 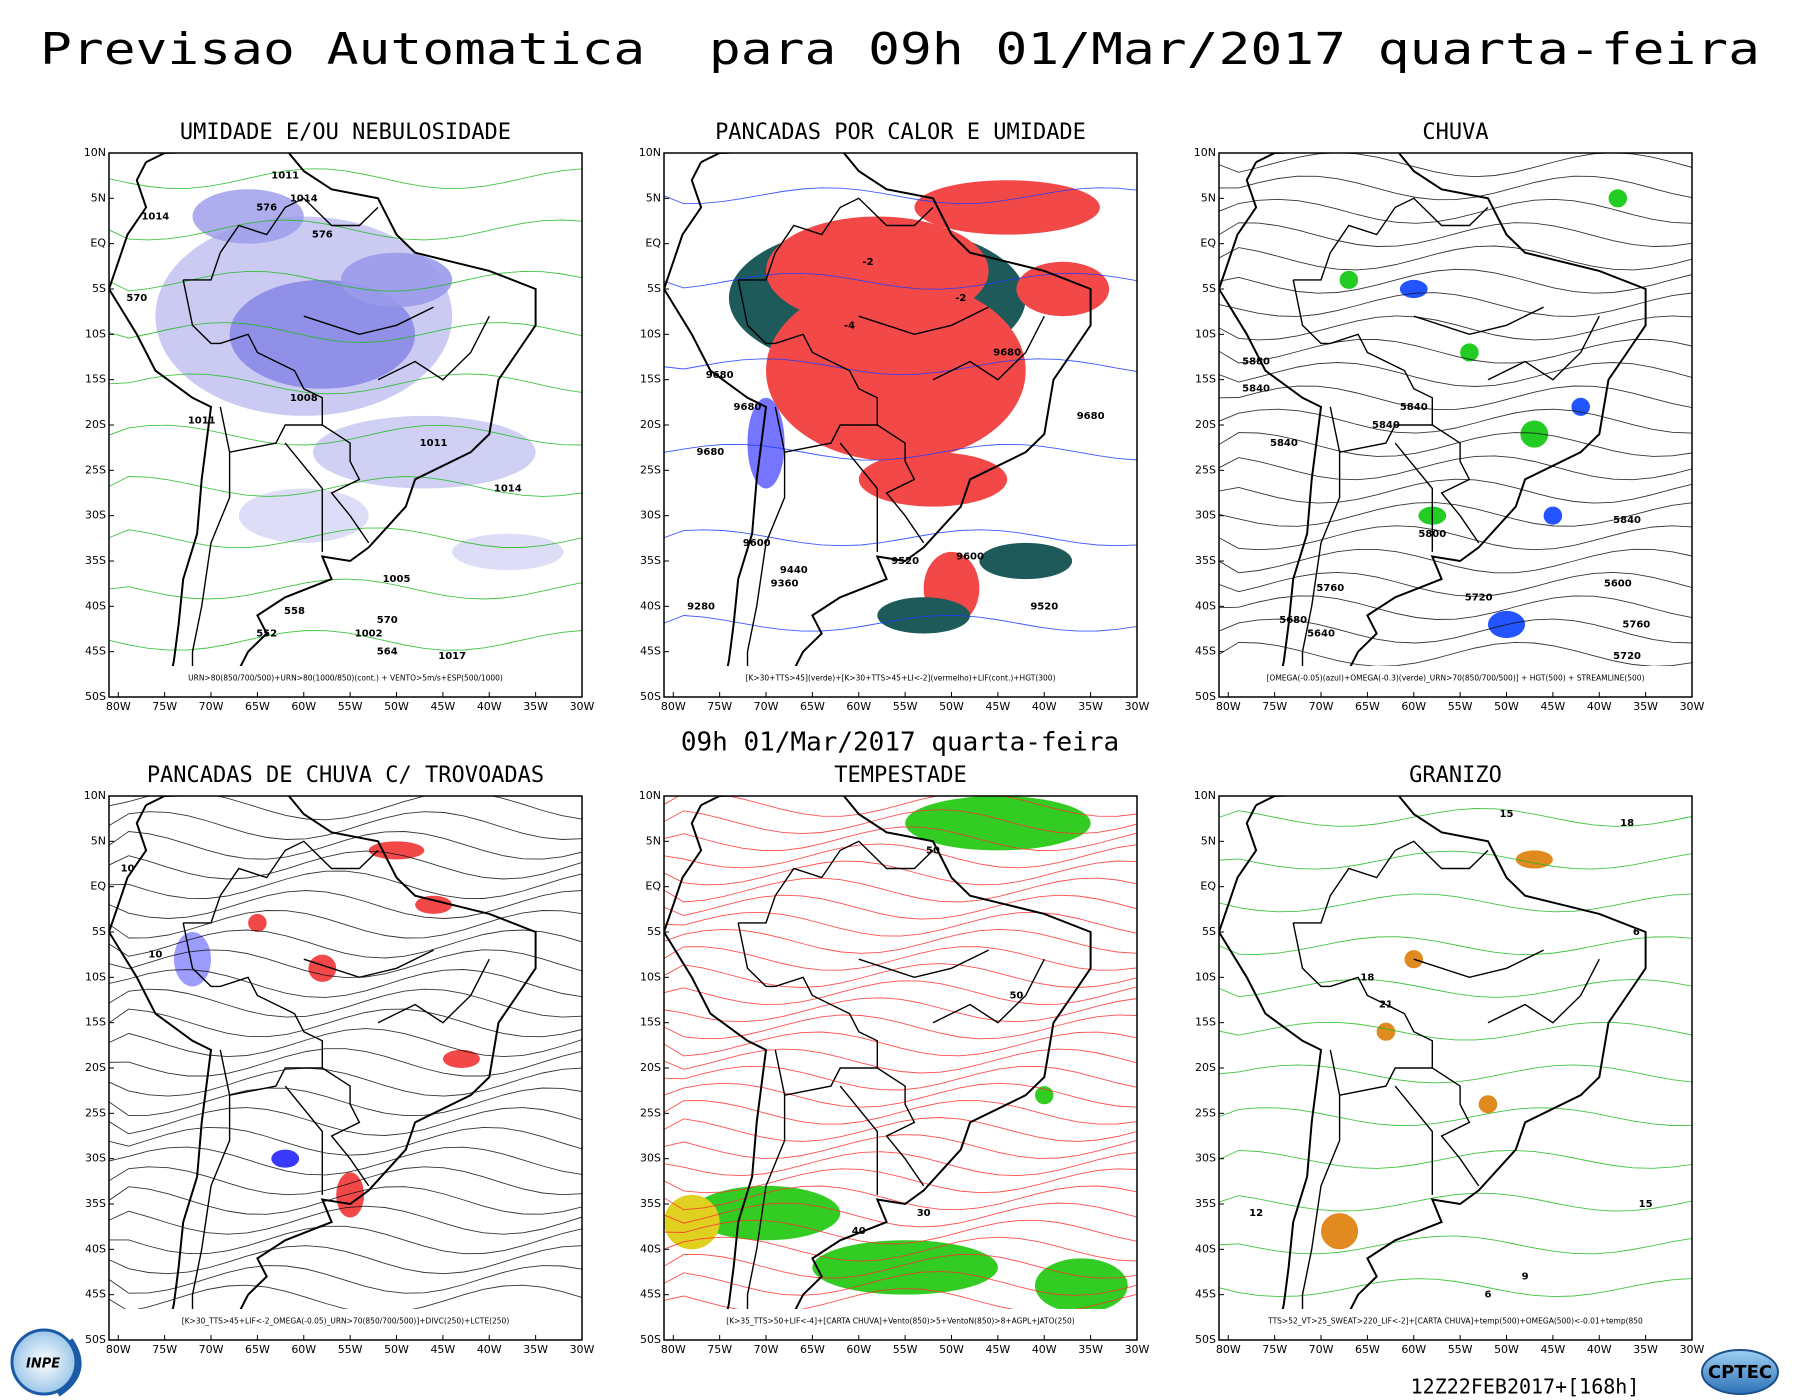 I want to click on coastline, so click(x=323, y=1052).